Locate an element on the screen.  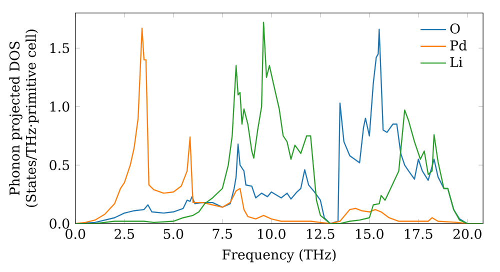
y-tick-label: 0.0 is located at coordinates (60, 223).